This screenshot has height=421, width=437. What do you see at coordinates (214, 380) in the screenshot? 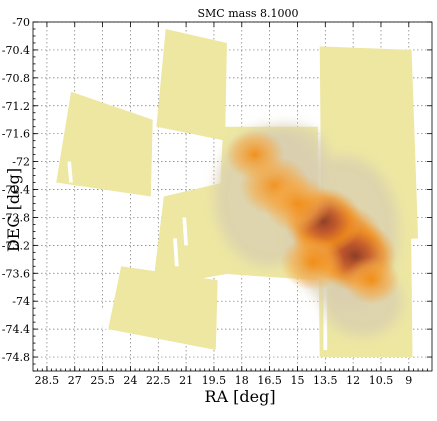
I see `x-tick-label: 19.5` at bounding box center [214, 380].